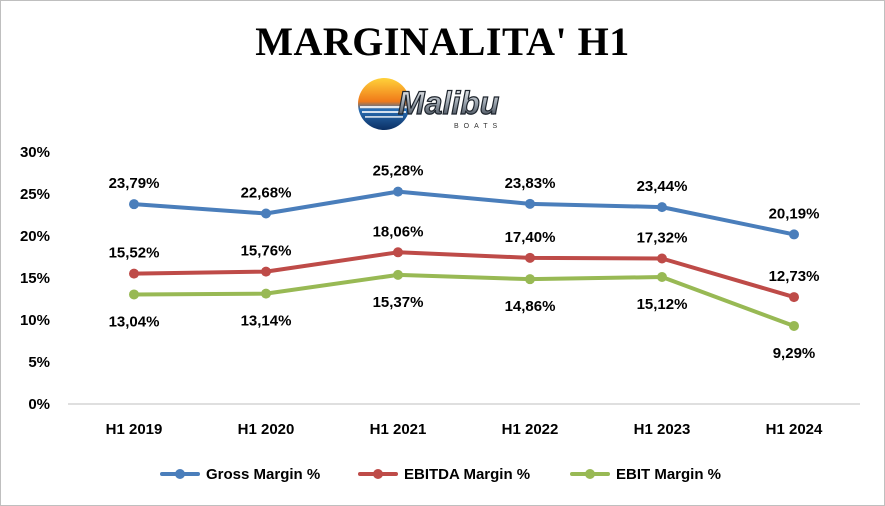 Image resolution: width=885 pixels, height=506 pixels. Describe the element at coordinates (134, 429) in the screenshot. I see `x-tick-label: H1 2019` at that location.